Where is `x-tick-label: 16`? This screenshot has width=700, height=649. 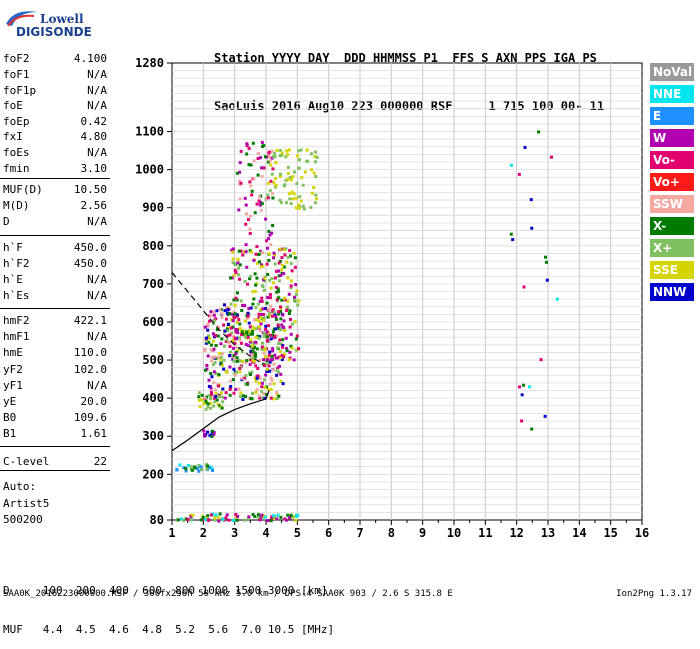 x-tick-label: 16 is located at coordinates (642, 533).